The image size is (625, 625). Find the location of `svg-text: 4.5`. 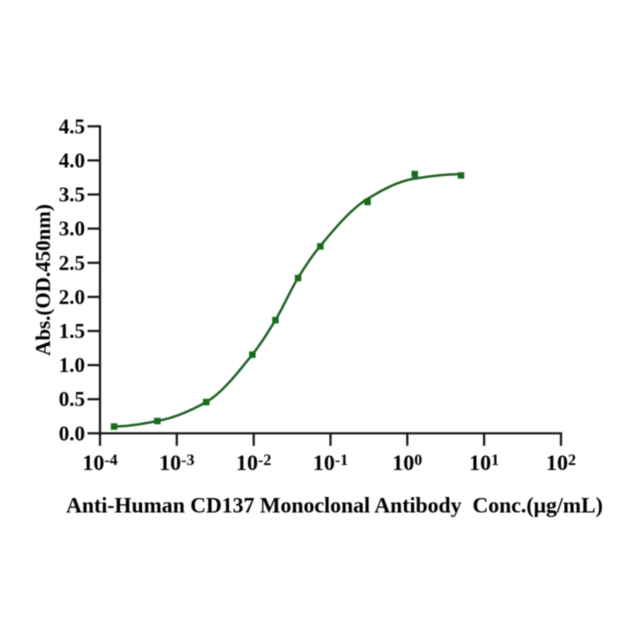

svg-text: 4.5 is located at coordinates (72, 126).